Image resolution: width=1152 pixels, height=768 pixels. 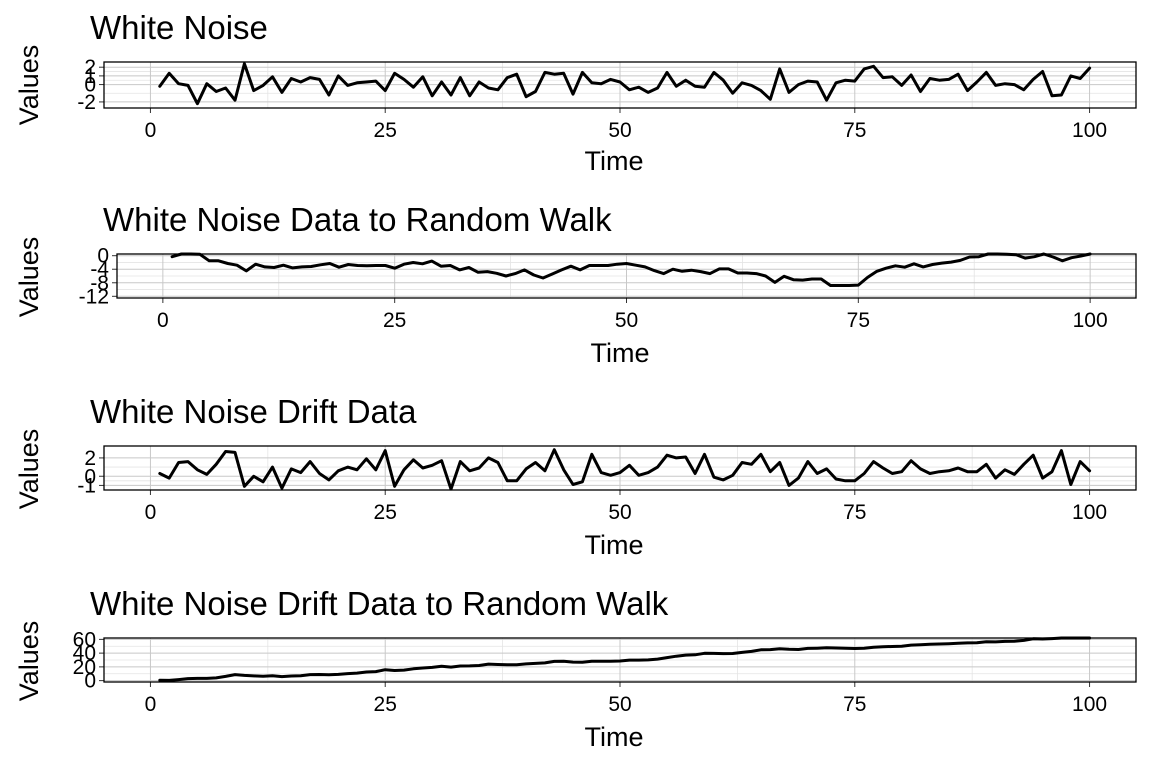 What do you see at coordinates (84, 667) in the screenshot?
I see `y-tick-label: 20` at bounding box center [84, 667].